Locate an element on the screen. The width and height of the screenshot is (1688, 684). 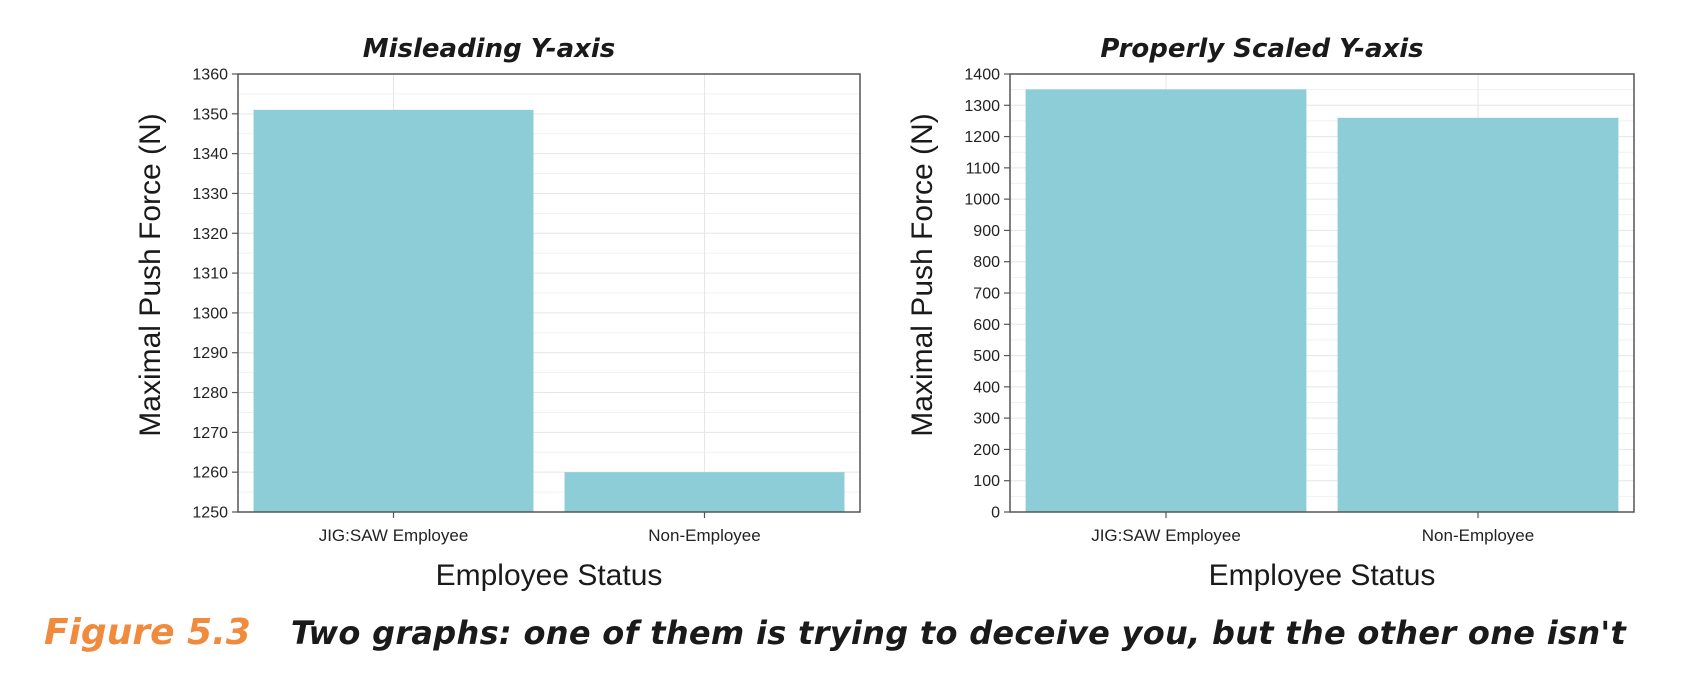
y-tick-label: 1100 is located at coordinates (983, 168).